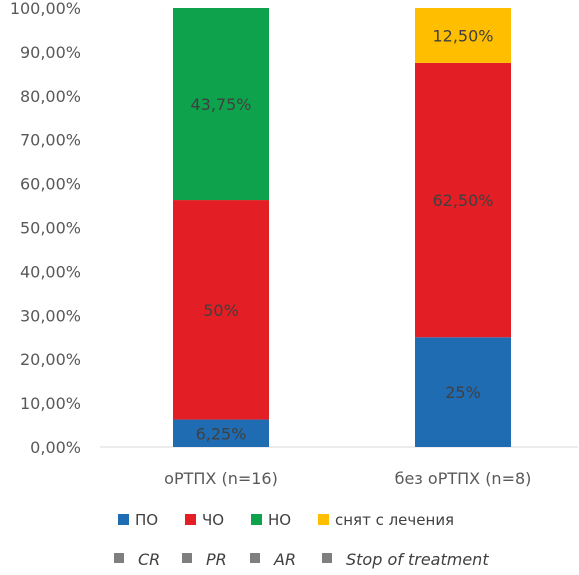 Image resolution: width=579 pixels, height=575 pixels. Describe the element at coordinates (50, 184) in the screenshot. I see `y-tick-label: 60,00%` at that location.